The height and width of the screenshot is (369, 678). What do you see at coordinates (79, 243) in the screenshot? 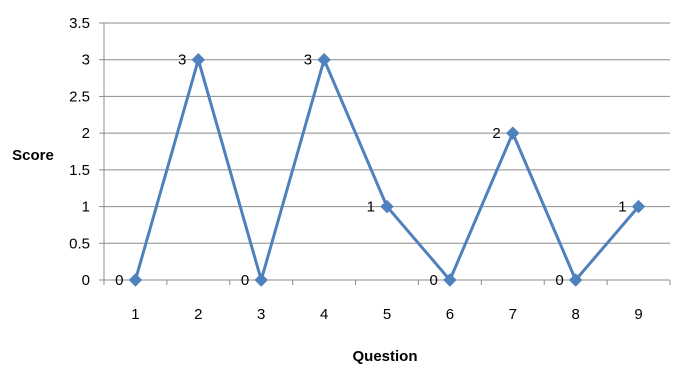
I see `y-tick-label: 0.5` at bounding box center [79, 243].